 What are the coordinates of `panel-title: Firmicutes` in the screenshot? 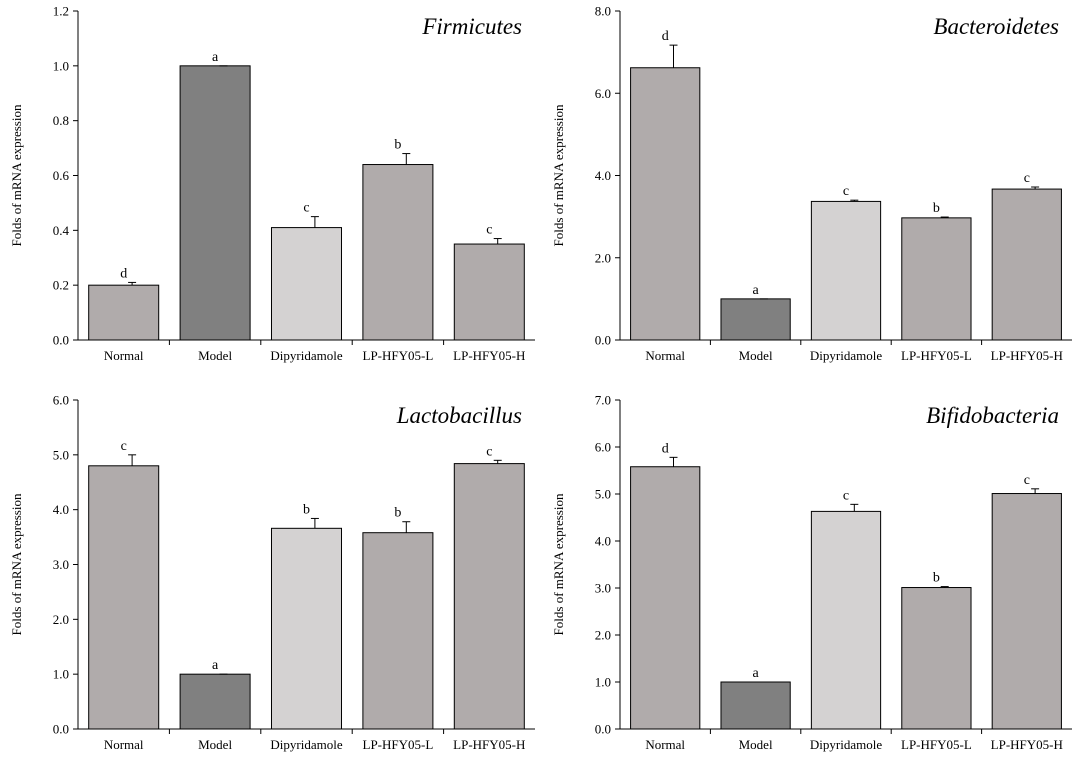 It's located at (471, 26).